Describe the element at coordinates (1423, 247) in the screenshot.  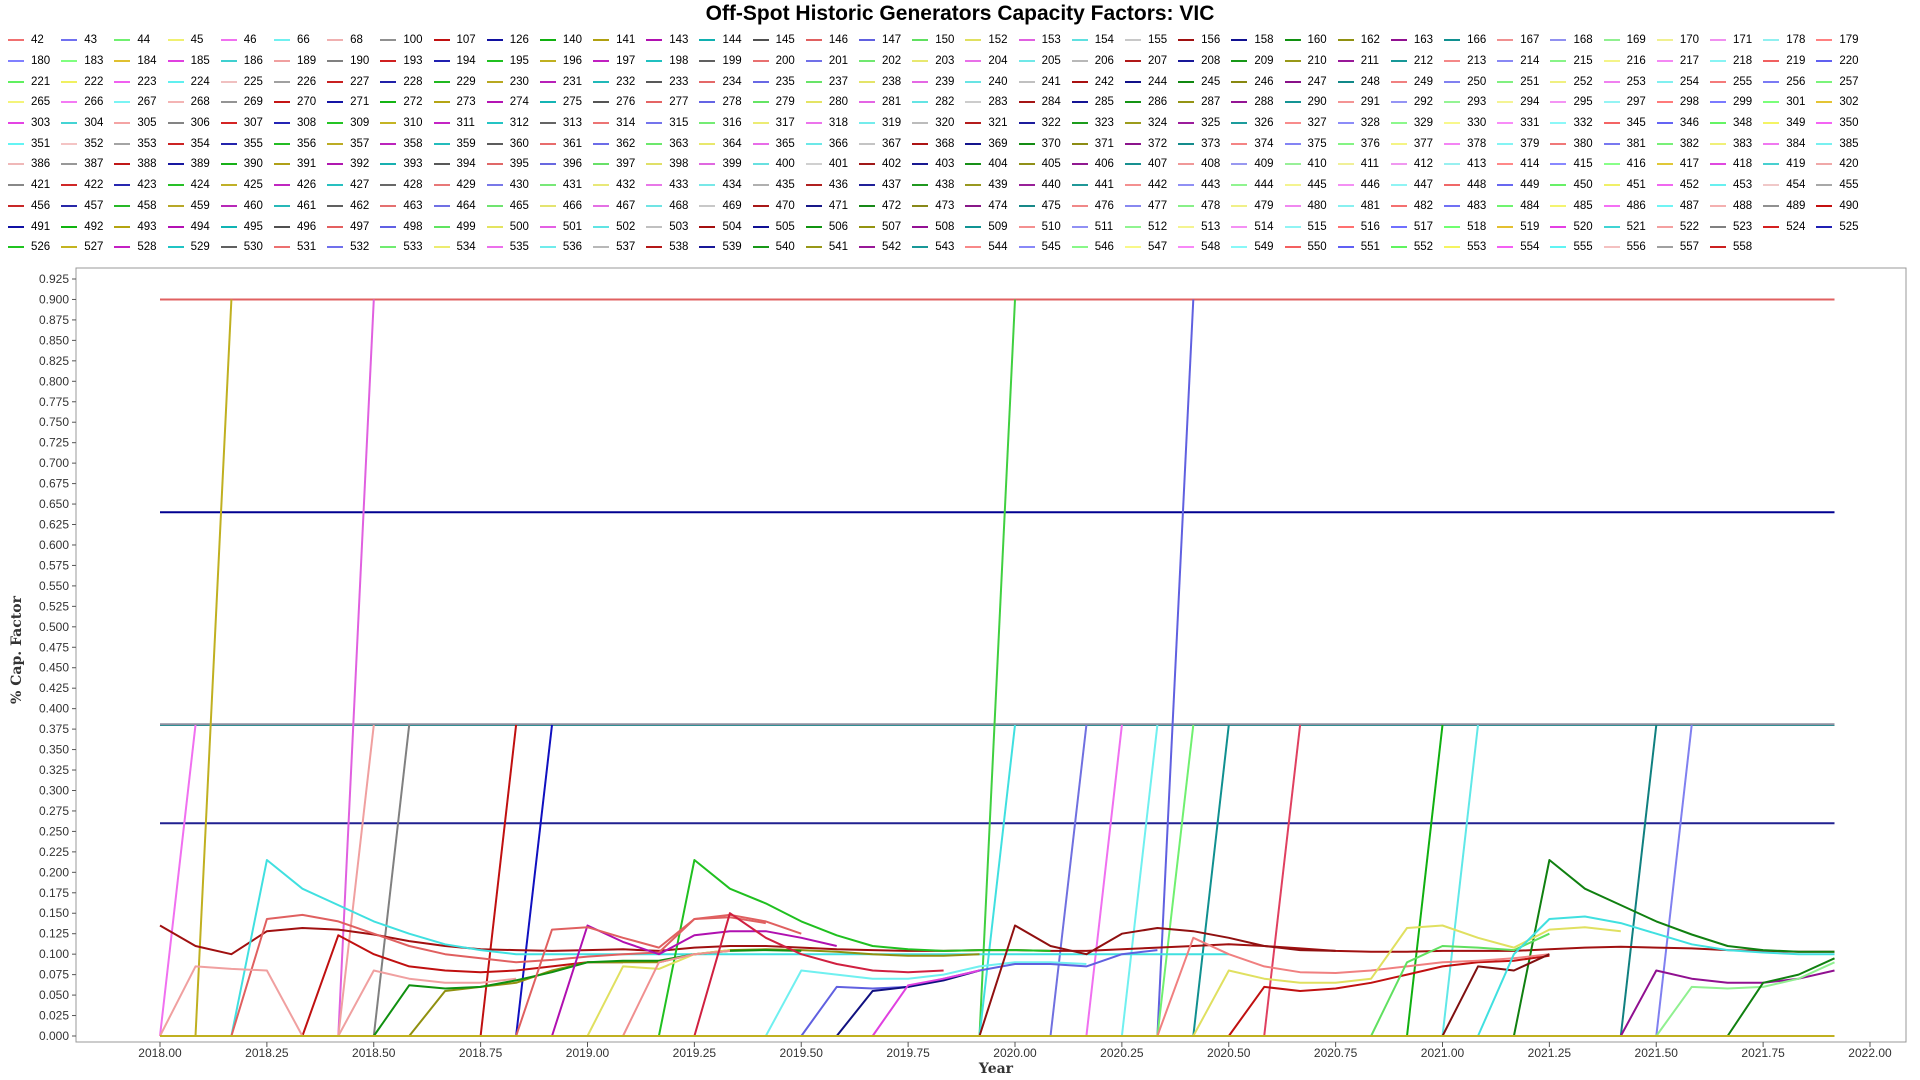
I see `legend-label: 552` at that location.